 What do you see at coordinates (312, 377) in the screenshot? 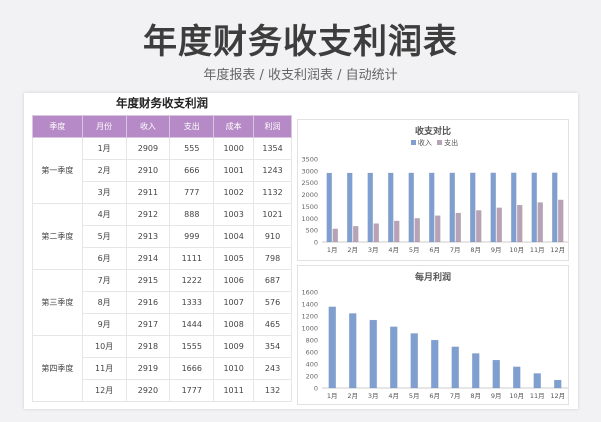
I see `y-tick-label: 200` at bounding box center [312, 377].